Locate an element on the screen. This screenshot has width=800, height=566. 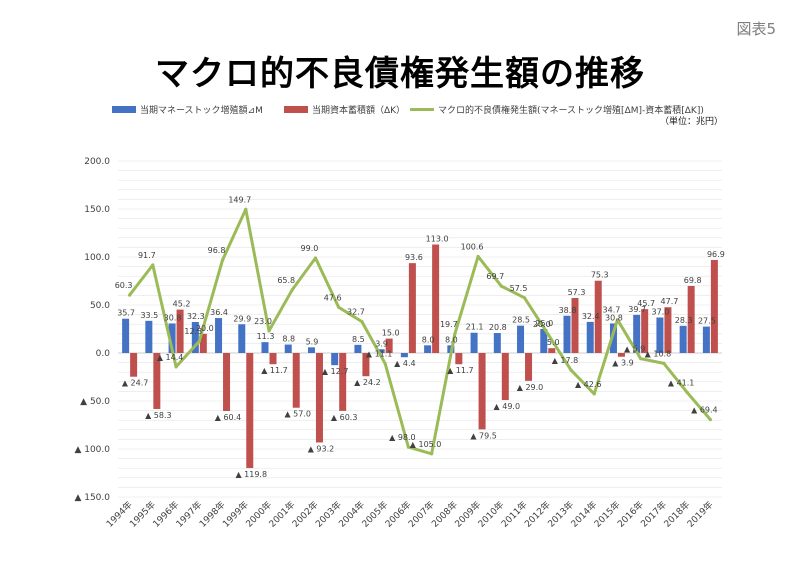
money-data-label: 29.9 is located at coordinates (242, 318).